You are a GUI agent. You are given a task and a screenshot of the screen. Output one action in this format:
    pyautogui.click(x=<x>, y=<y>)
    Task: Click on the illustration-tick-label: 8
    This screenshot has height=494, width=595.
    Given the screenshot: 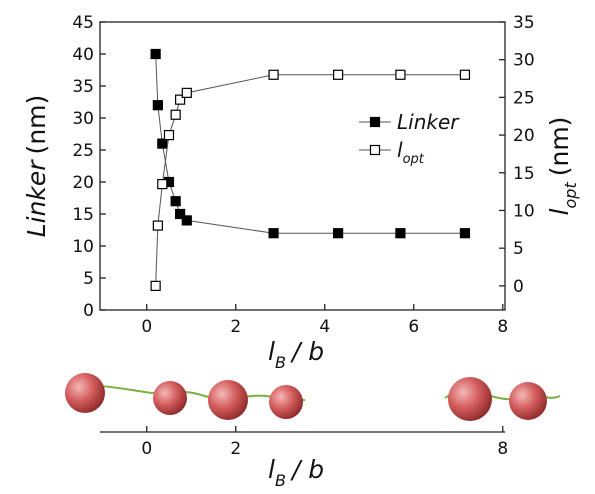 What is the action you would take?
    pyautogui.click(x=502, y=449)
    